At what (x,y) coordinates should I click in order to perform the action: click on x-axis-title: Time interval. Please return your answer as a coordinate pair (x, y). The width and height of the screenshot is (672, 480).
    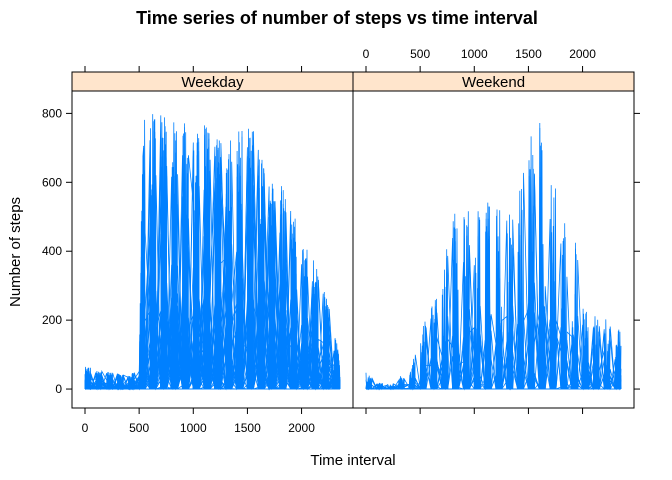
    Looking at the image, I should click on (352, 460).